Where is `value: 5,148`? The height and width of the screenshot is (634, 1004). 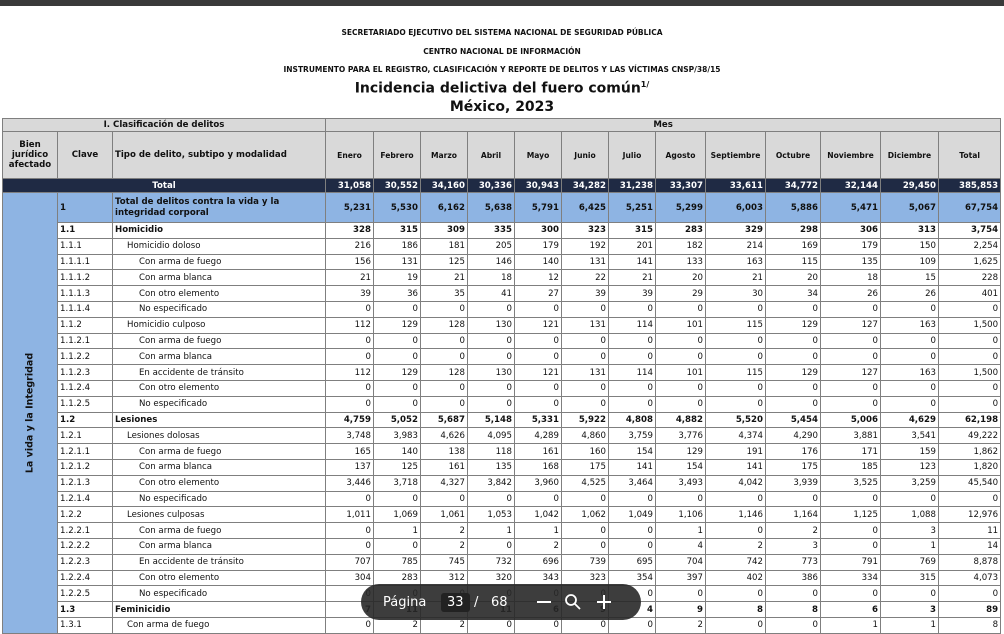
value: 5,148 is located at coordinates (491, 420).